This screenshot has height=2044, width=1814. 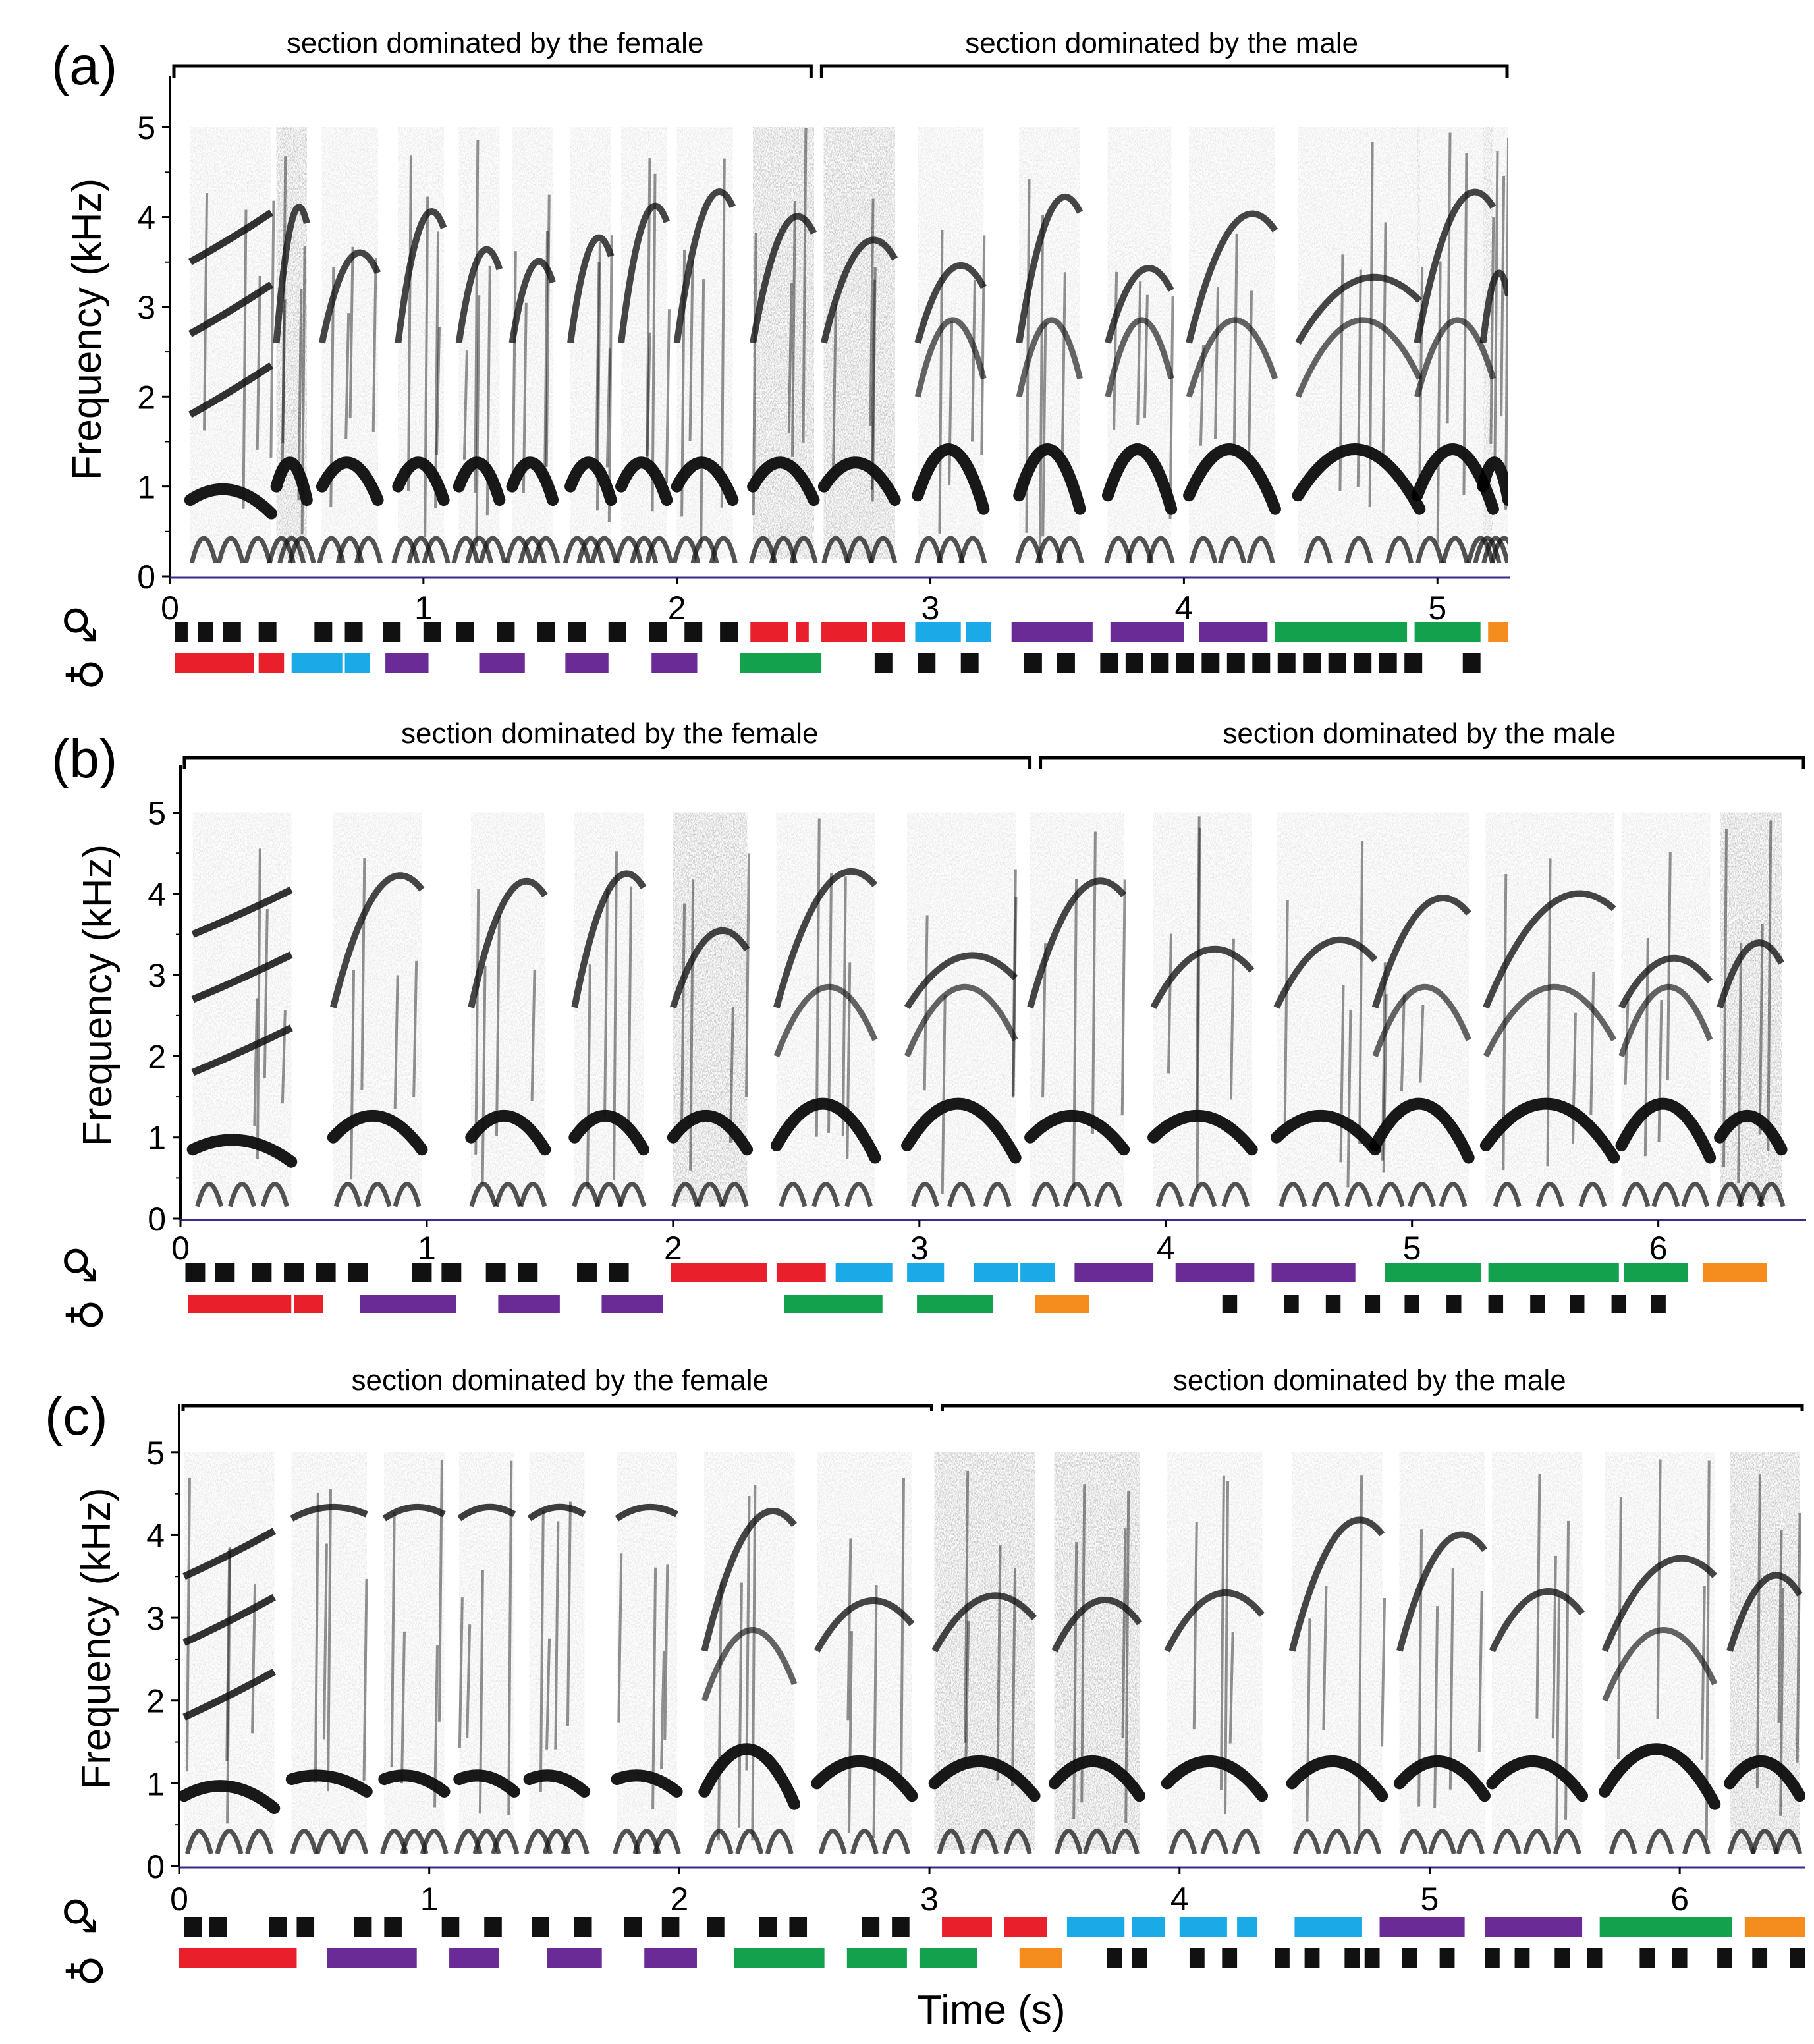 What do you see at coordinates (610, 733) in the screenshot?
I see `female-section-label: section dominated by the female` at bounding box center [610, 733].